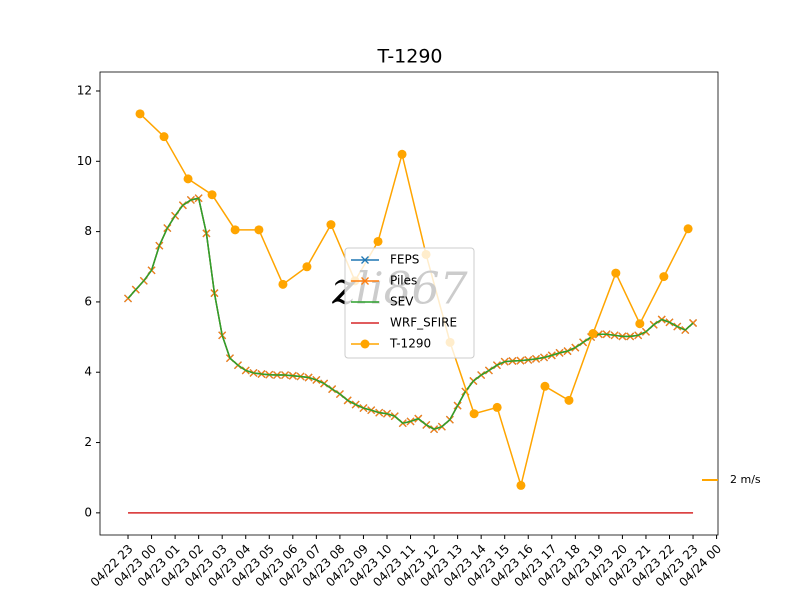  What do you see at coordinates (745, 479) in the screenshot?
I see `quiver-key-label: 2 m/s` at bounding box center [745, 479].